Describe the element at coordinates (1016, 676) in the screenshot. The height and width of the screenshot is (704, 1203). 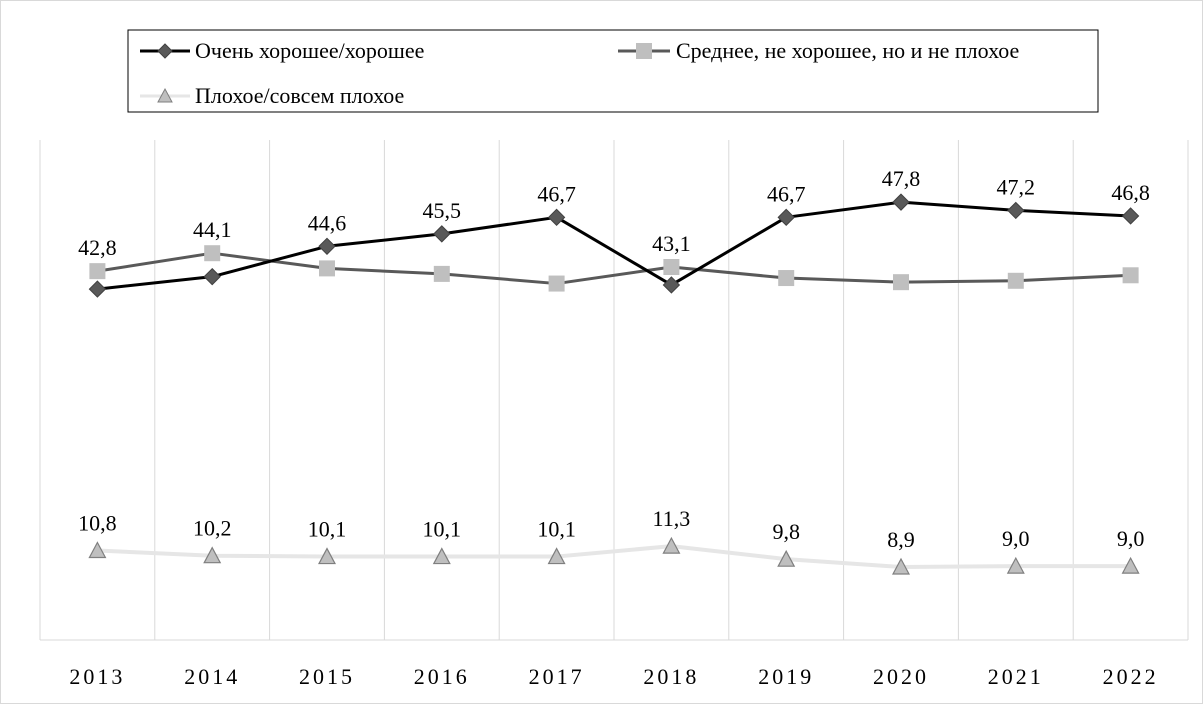
I see `x-tick-label: 2021` at that location.